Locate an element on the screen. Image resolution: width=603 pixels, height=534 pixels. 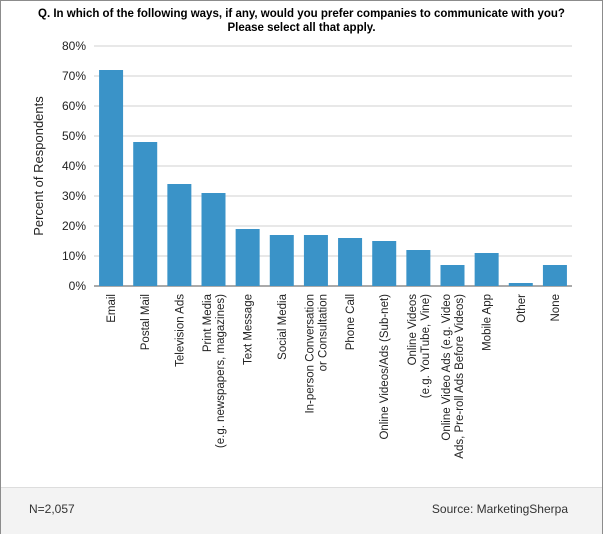
y-tick-label: 20% is located at coordinates (74, 226).